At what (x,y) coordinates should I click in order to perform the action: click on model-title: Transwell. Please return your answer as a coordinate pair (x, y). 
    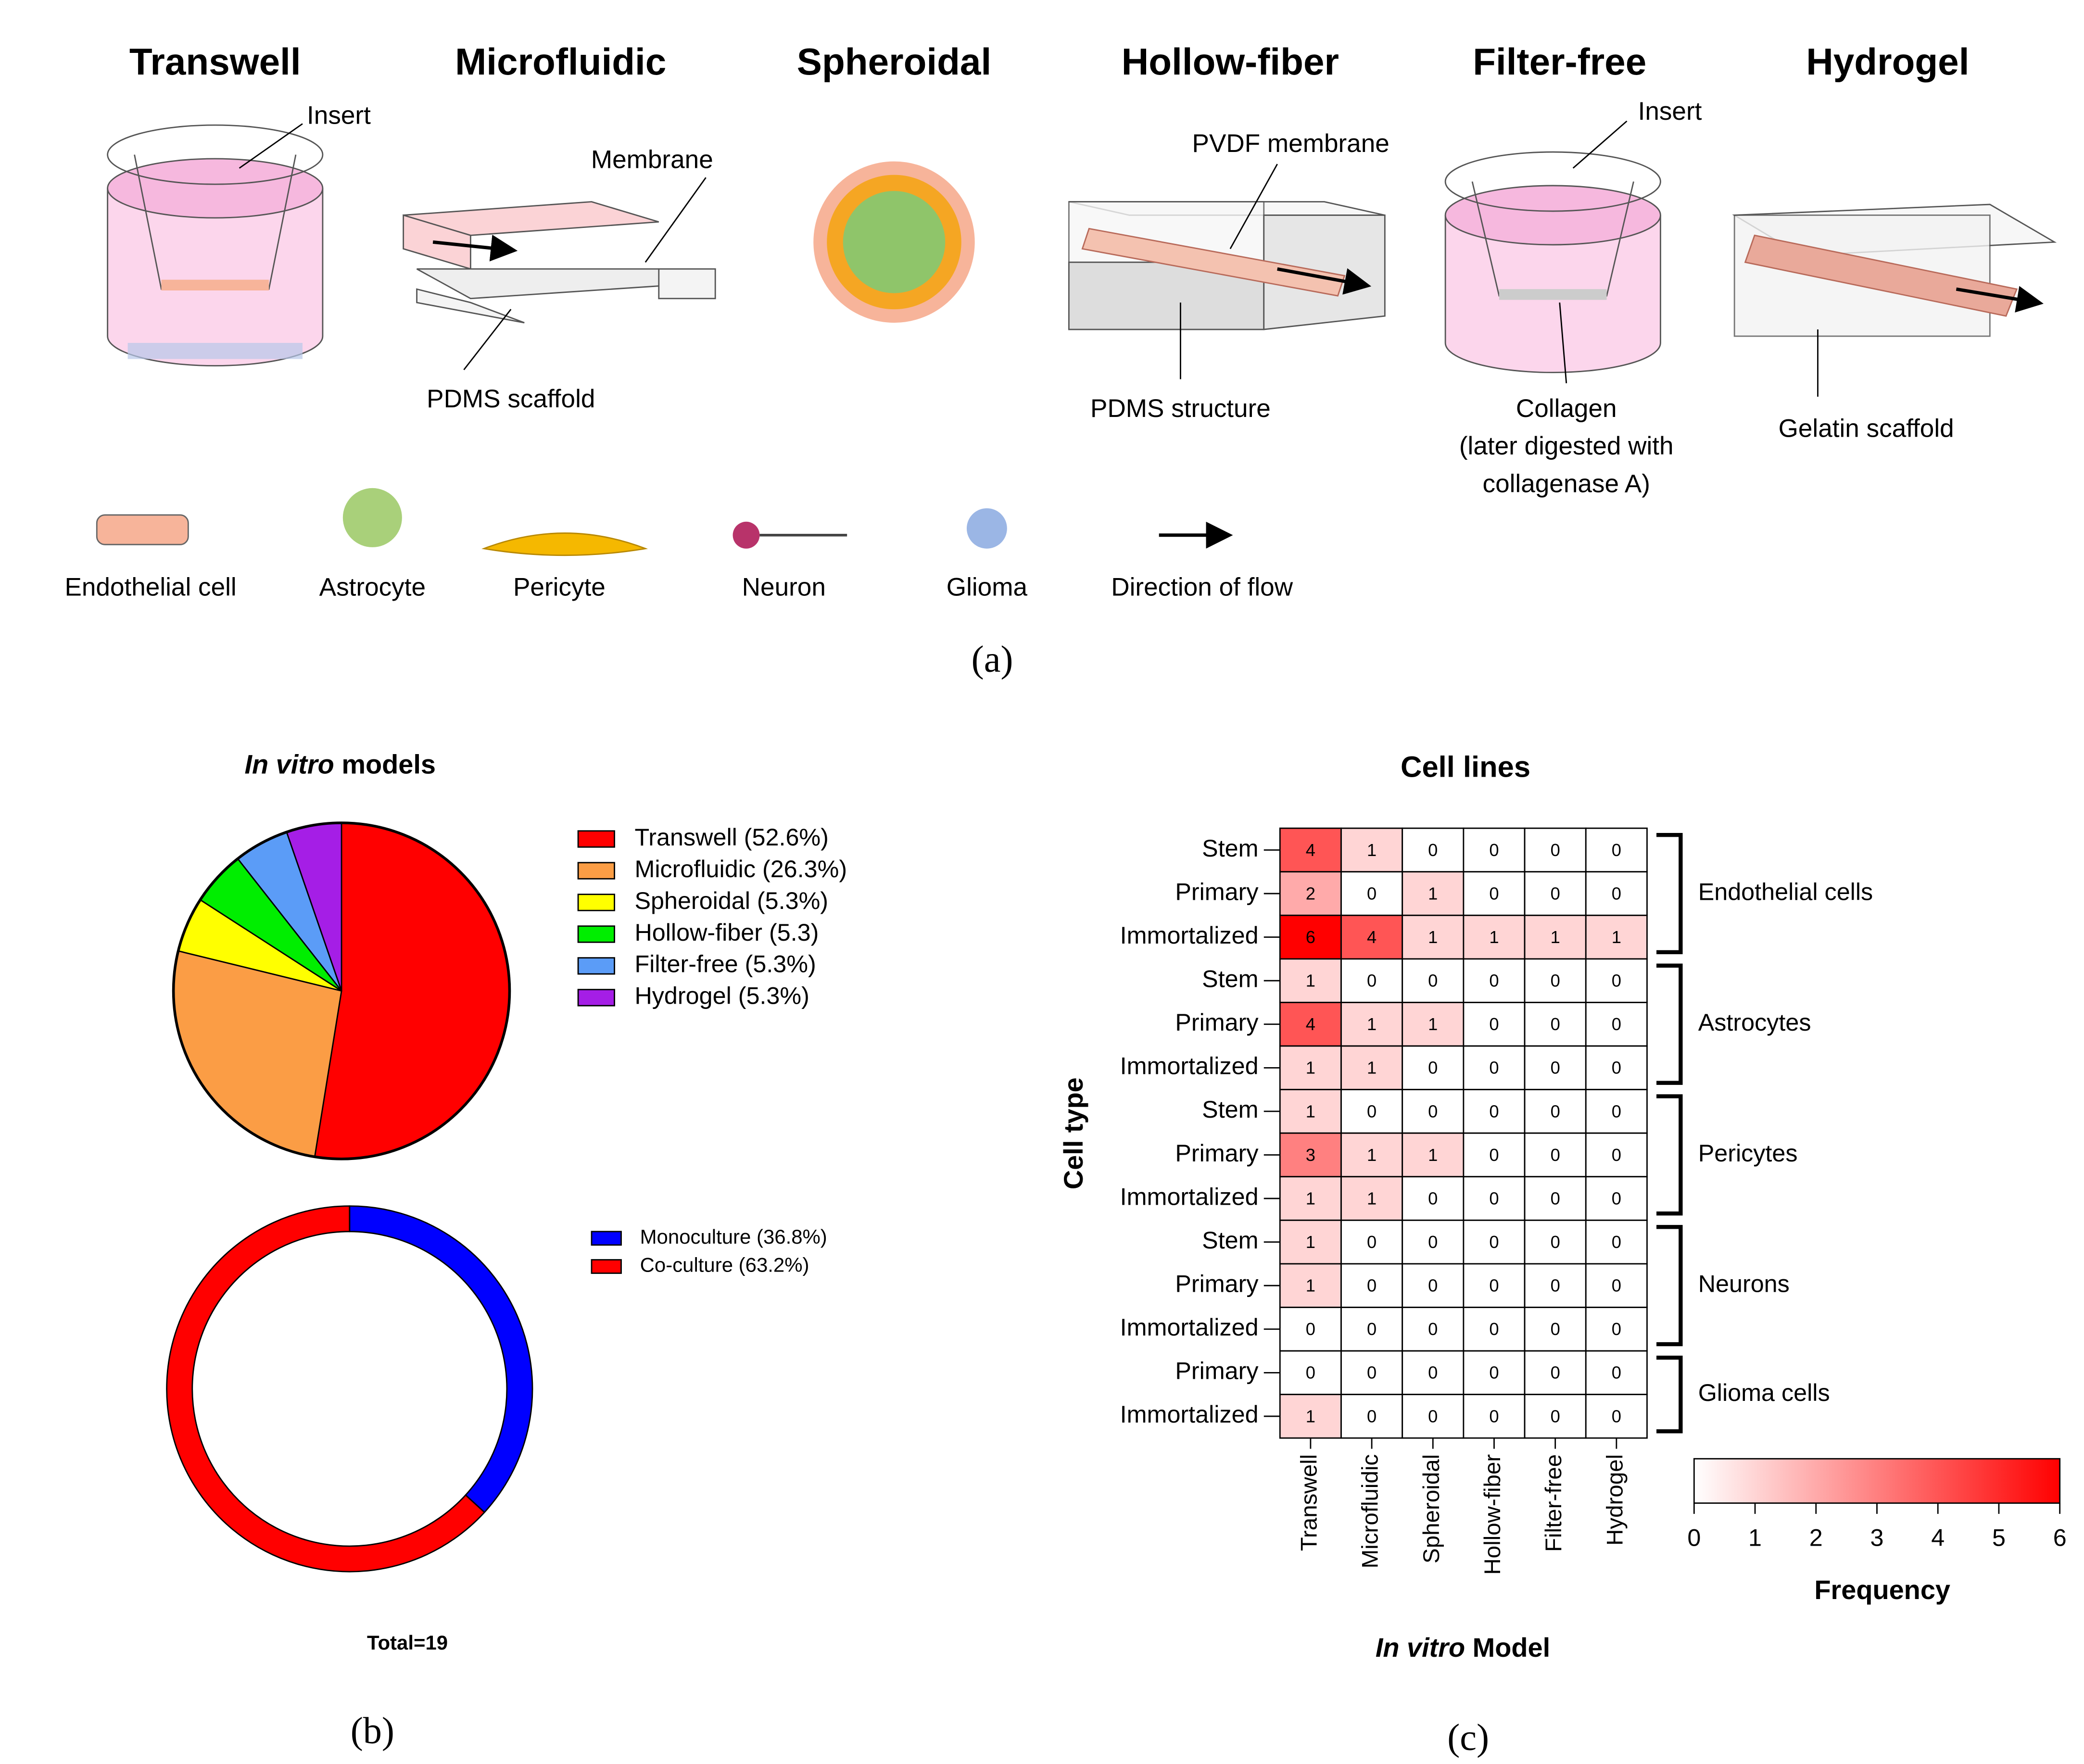
    Looking at the image, I should click on (215, 62).